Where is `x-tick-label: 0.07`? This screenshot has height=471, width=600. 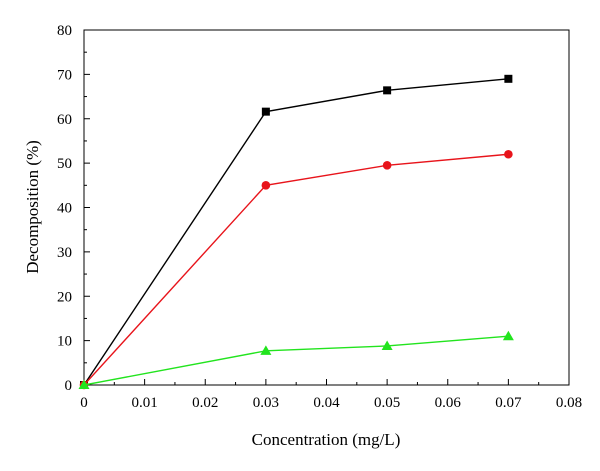
x-tick-label: 0.07 is located at coordinates (508, 403).